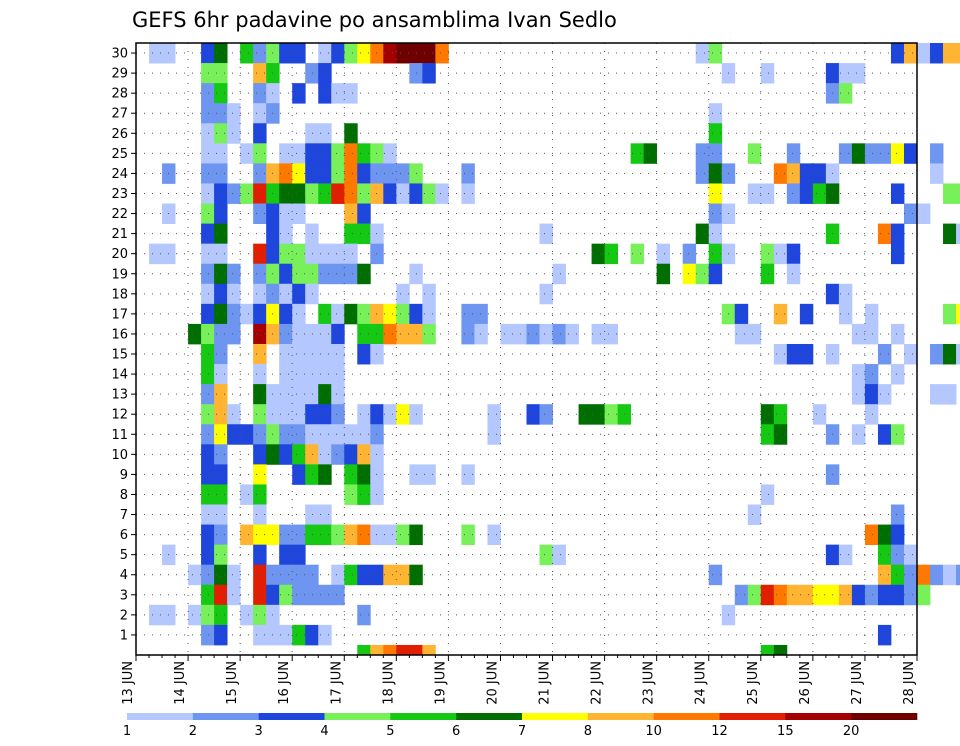 The width and height of the screenshot is (960, 746). Describe the element at coordinates (119, 334) in the screenshot. I see `y-tick-label: 16` at that location.